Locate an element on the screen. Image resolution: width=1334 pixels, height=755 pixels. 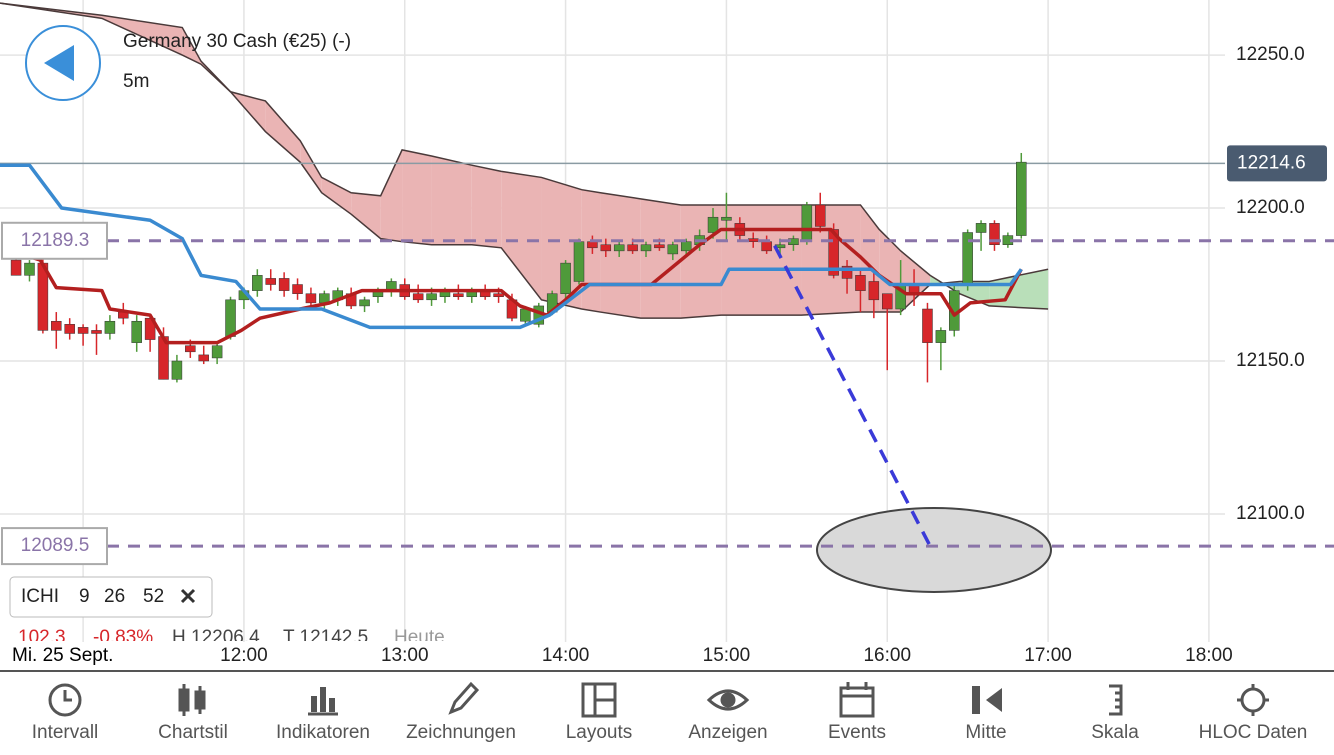
x-tick-label: 16:00 is located at coordinates (887, 655).